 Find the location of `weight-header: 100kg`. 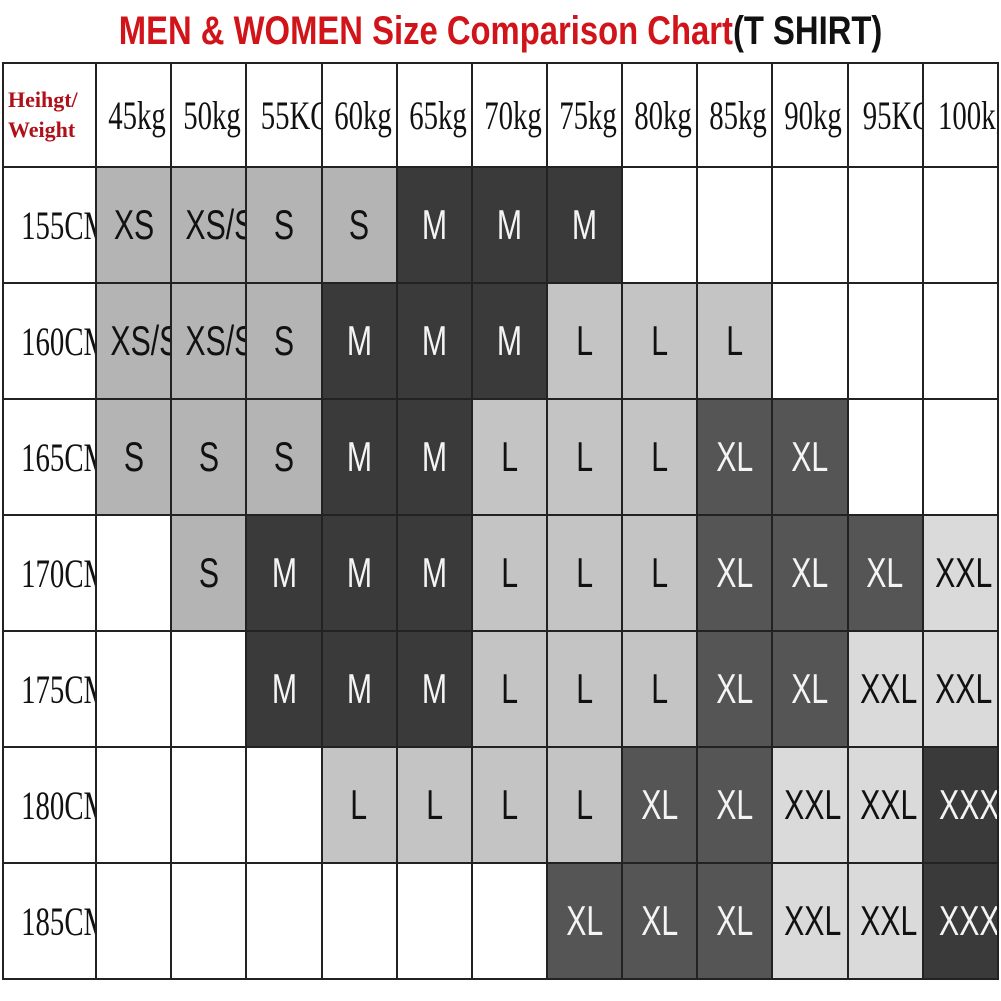

weight-header: 100kg is located at coordinates (960, 115).